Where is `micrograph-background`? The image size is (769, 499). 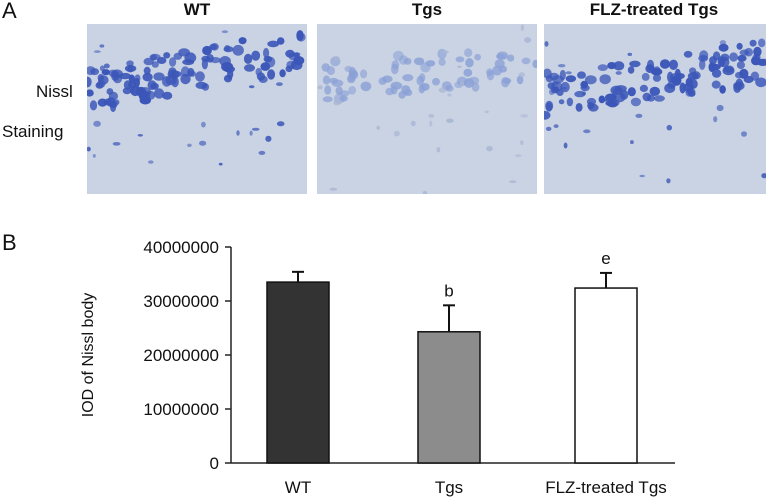
micrograph-background is located at coordinates (197, 109).